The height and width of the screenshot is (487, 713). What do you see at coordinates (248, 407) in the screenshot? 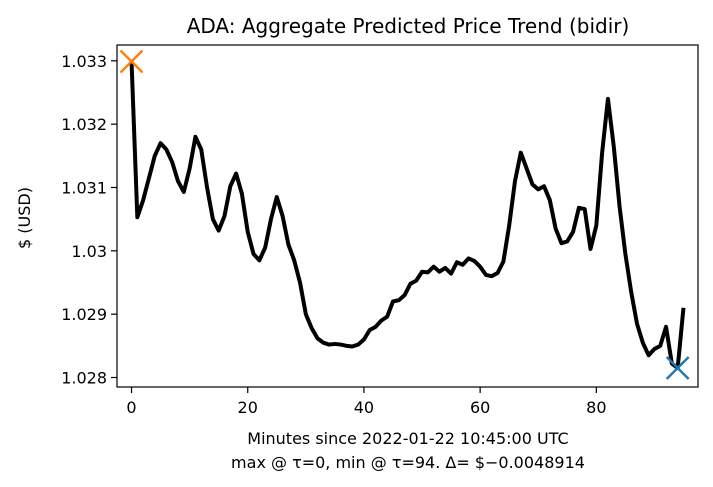
I see `x-tick-label: 20` at bounding box center [248, 407].